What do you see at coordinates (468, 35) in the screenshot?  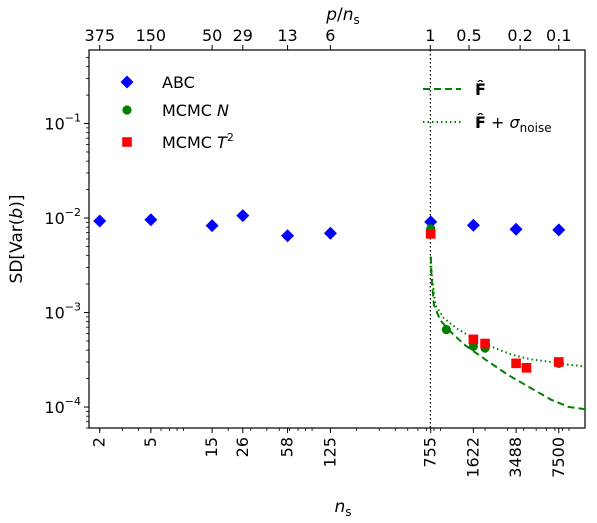 I see `top-tick-label: 0.5` at bounding box center [468, 35].